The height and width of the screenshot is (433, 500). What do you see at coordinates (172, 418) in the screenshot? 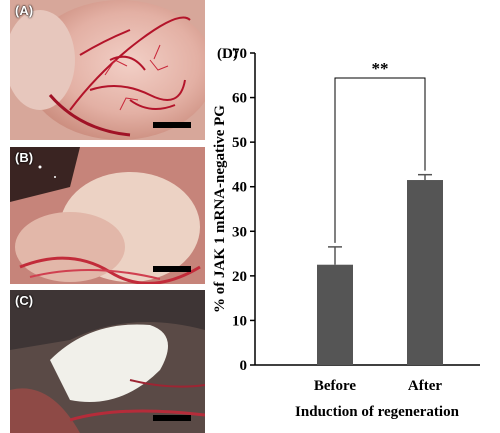
I see `scale-bar-c` at bounding box center [172, 418].